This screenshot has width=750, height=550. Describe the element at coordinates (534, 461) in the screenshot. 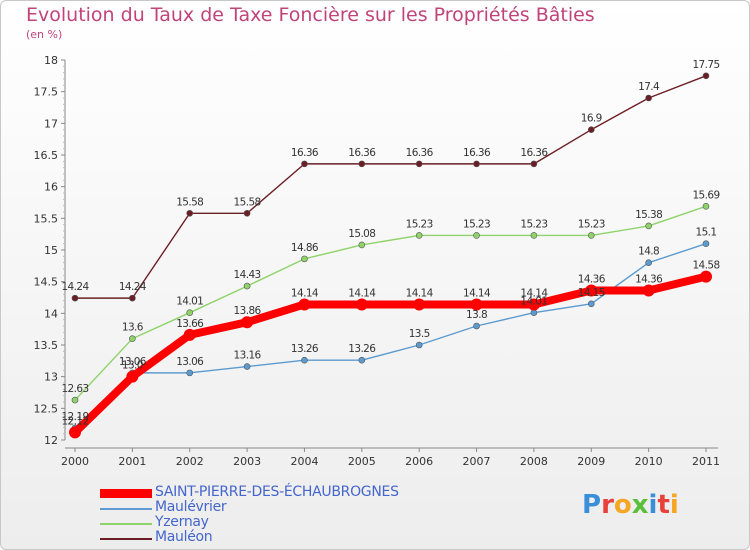

I see `x-tick-label: 2008` at that location.